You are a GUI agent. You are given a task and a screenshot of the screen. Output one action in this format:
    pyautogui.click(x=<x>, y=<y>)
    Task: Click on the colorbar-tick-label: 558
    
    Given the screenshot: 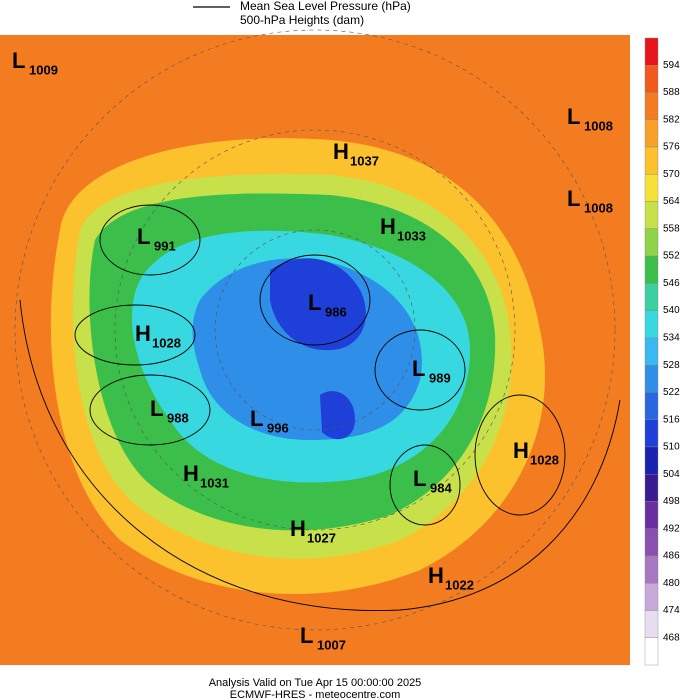 What is the action you would take?
    pyautogui.click(x=671, y=228)
    